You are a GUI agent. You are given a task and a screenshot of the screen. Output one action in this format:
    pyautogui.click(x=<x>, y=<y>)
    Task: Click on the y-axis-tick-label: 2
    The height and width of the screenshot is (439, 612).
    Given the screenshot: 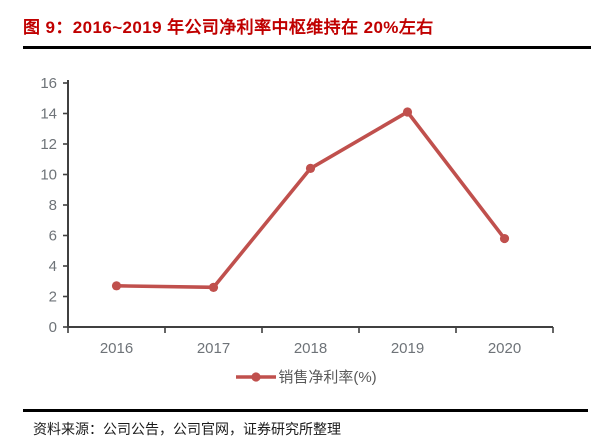 What is the action you would take?
    pyautogui.click(x=53, y=297)
    